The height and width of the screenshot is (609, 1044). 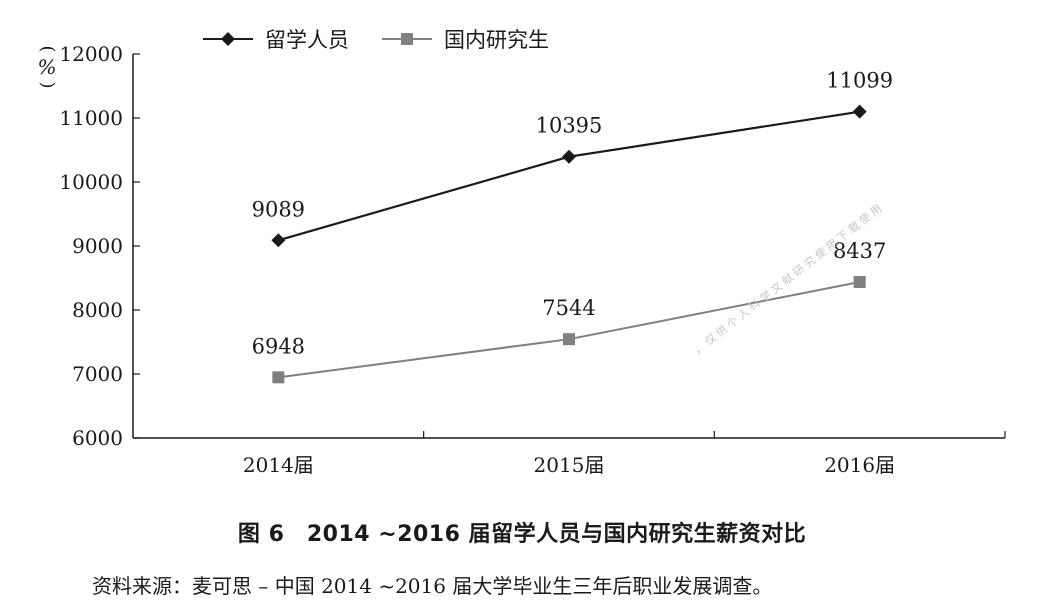 I want to click on y-tick-label: 11000, so click(x=91, y=118).